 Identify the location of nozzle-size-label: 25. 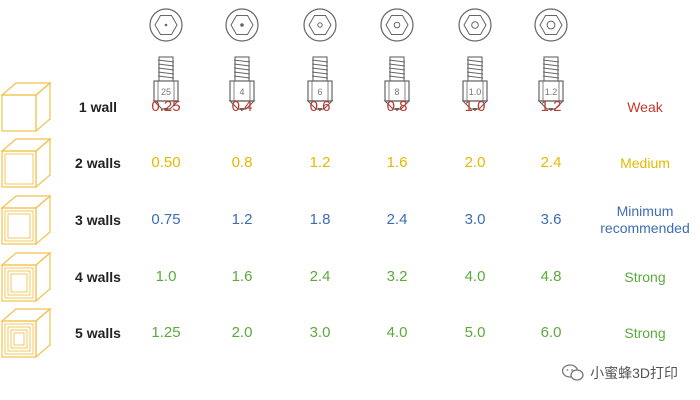
(166, 92).